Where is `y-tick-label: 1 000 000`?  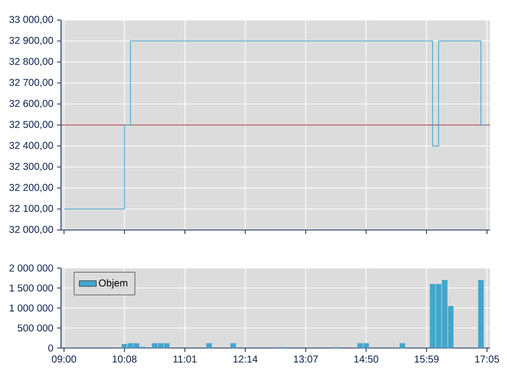
y-tick-label: 1 000 000 is located at coordinates (32, 308).